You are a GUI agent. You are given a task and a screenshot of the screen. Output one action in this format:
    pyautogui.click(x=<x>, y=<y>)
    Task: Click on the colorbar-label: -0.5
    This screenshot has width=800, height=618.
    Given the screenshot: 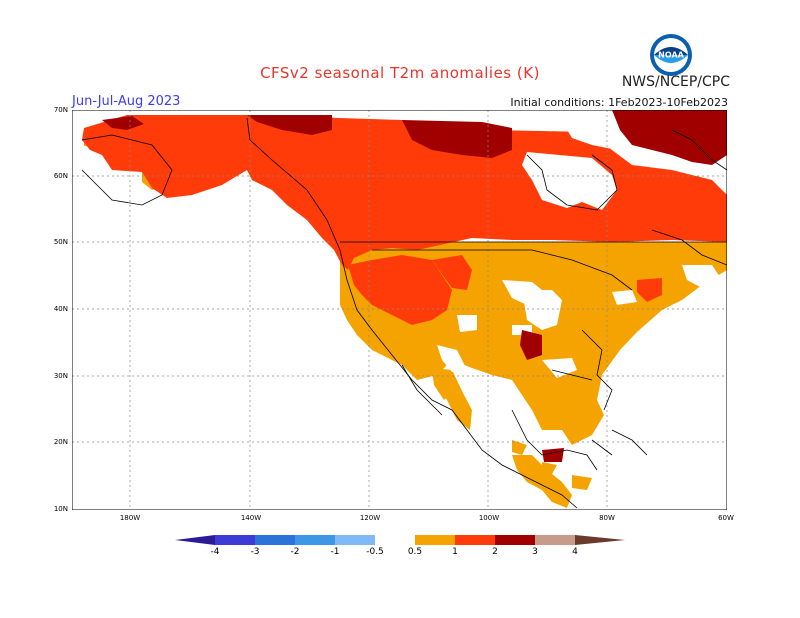 What is the action you would take?
    pyautogui.click(x=375, y=552)
    